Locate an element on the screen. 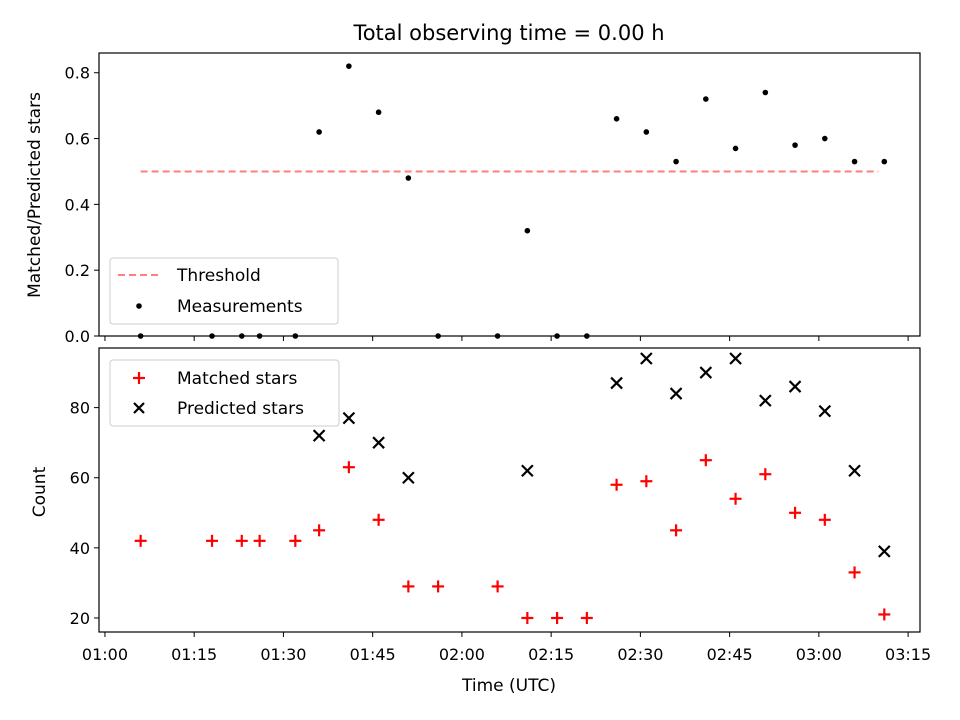 Image resolution: width=960 pixels, height=720 pixels. x-tick-label: 03:00 is located at coordinates (819, 654).